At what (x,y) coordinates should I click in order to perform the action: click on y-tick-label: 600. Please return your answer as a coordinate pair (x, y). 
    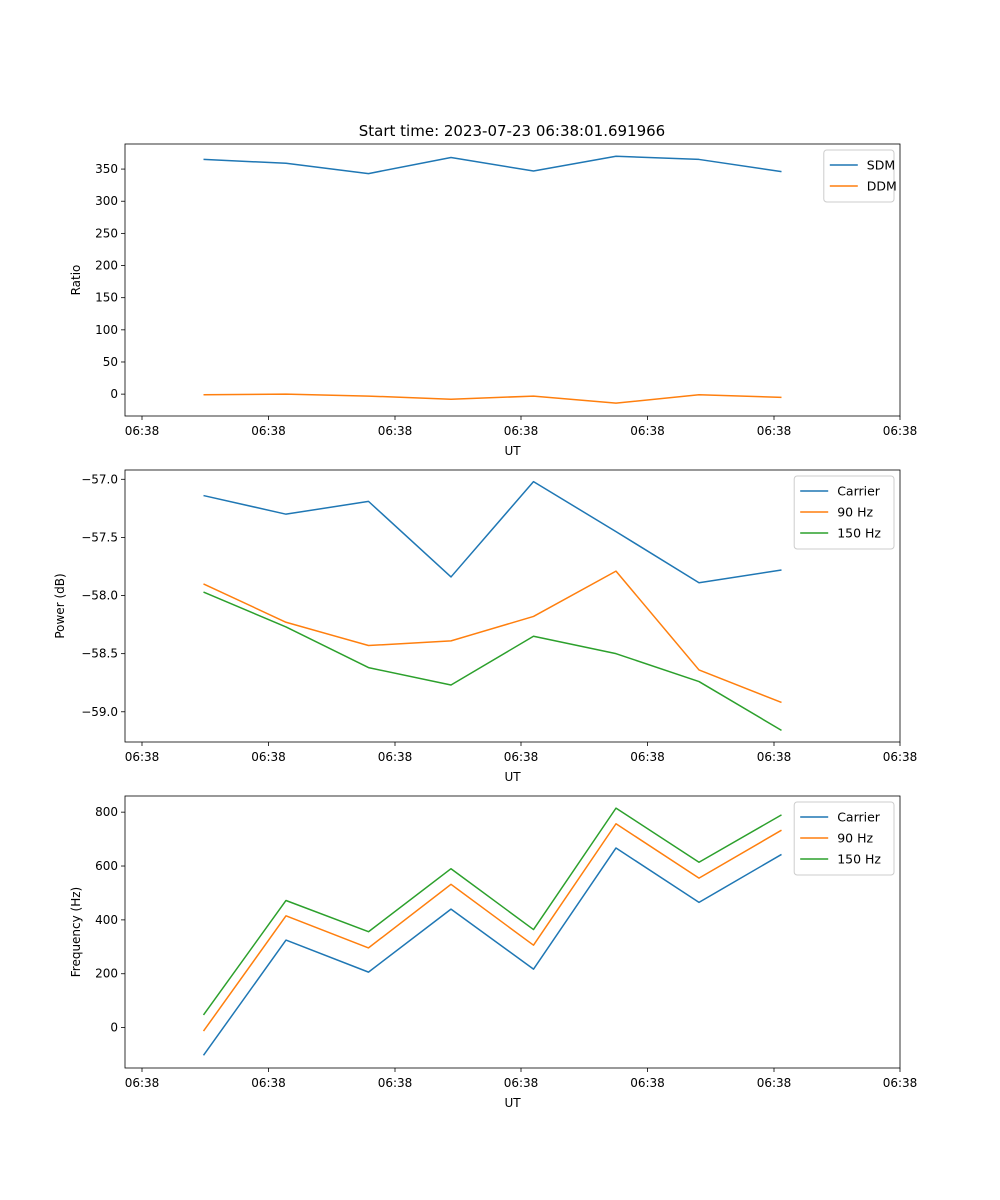
    Looking at the image, I should click on (106, 866).